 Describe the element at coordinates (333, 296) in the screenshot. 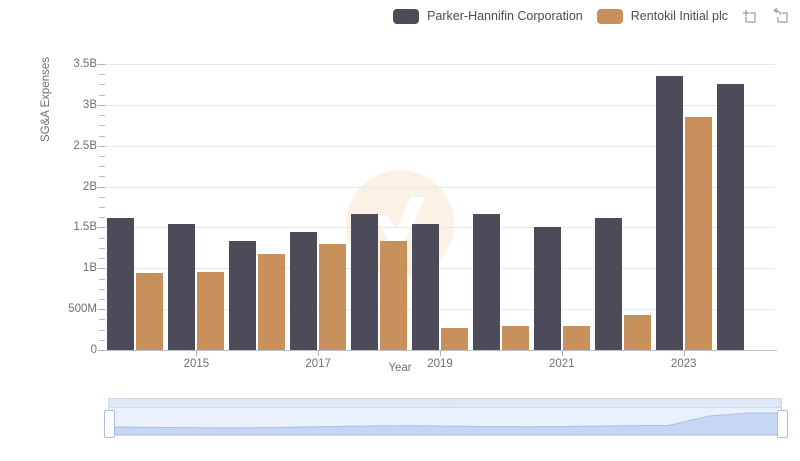

I see `bar-rentokil-2017` at that location.